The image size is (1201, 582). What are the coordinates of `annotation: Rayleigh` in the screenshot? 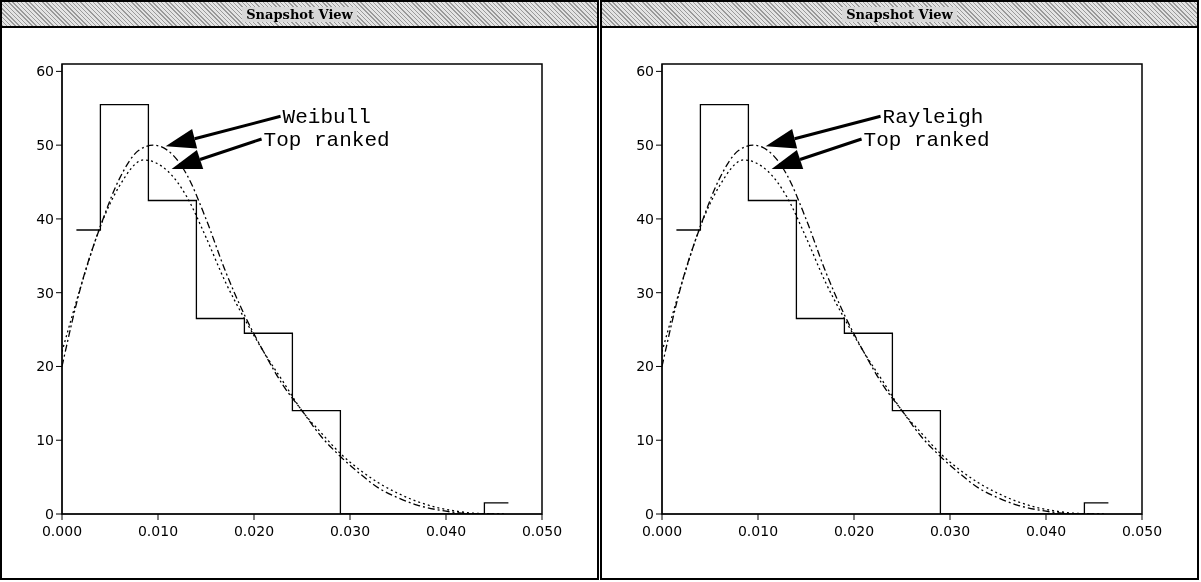 It's located at (933, 118).